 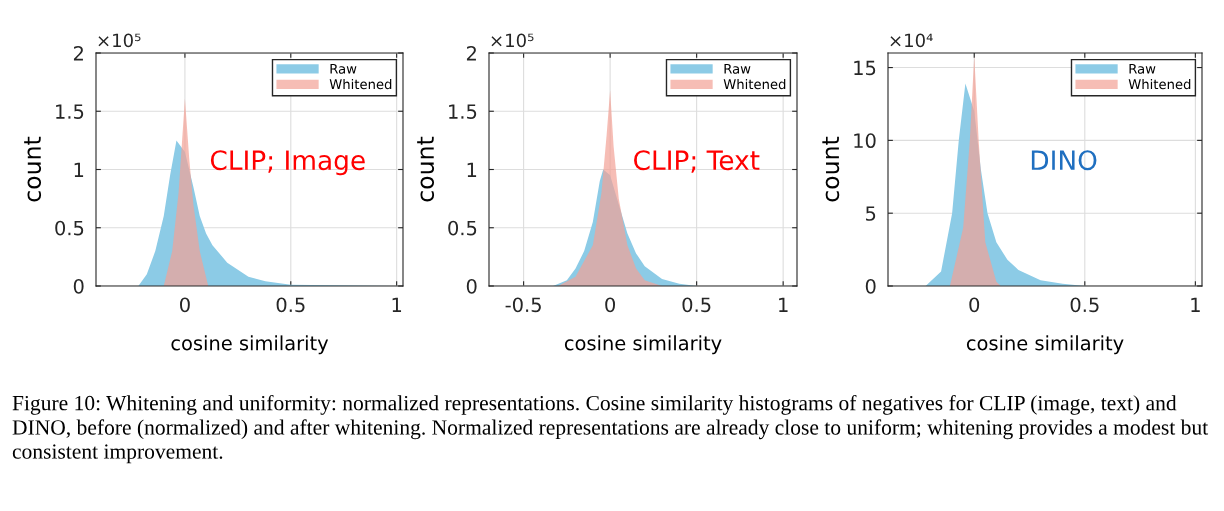 I want to click on y-tick-label: 15, so click(x=865, y=68).